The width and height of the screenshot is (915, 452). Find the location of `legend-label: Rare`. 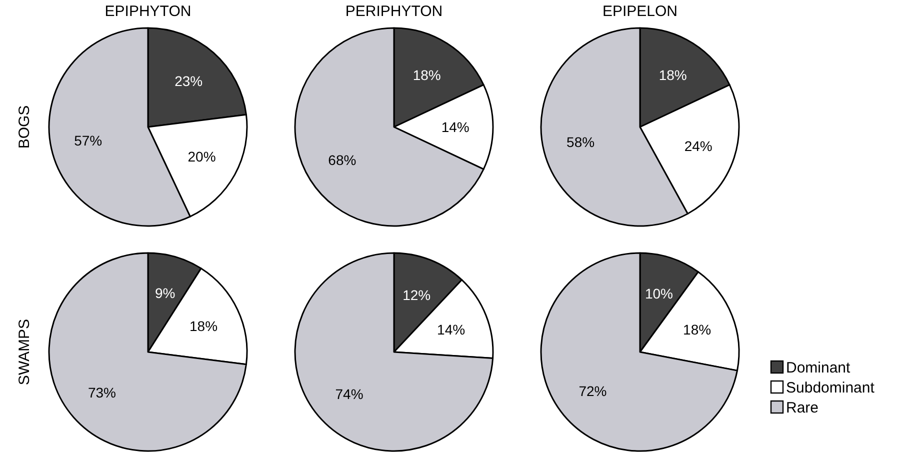

legend-label: Rare is located at coordinates (802, 407).